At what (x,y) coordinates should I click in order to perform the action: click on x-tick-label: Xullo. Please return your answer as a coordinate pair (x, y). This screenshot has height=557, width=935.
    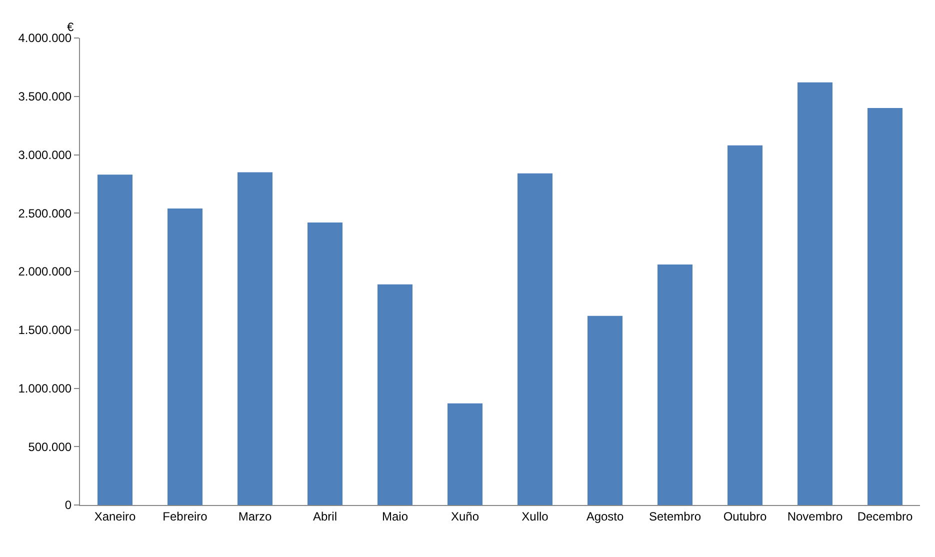
    Looking at the image, I should click on (535, 516).